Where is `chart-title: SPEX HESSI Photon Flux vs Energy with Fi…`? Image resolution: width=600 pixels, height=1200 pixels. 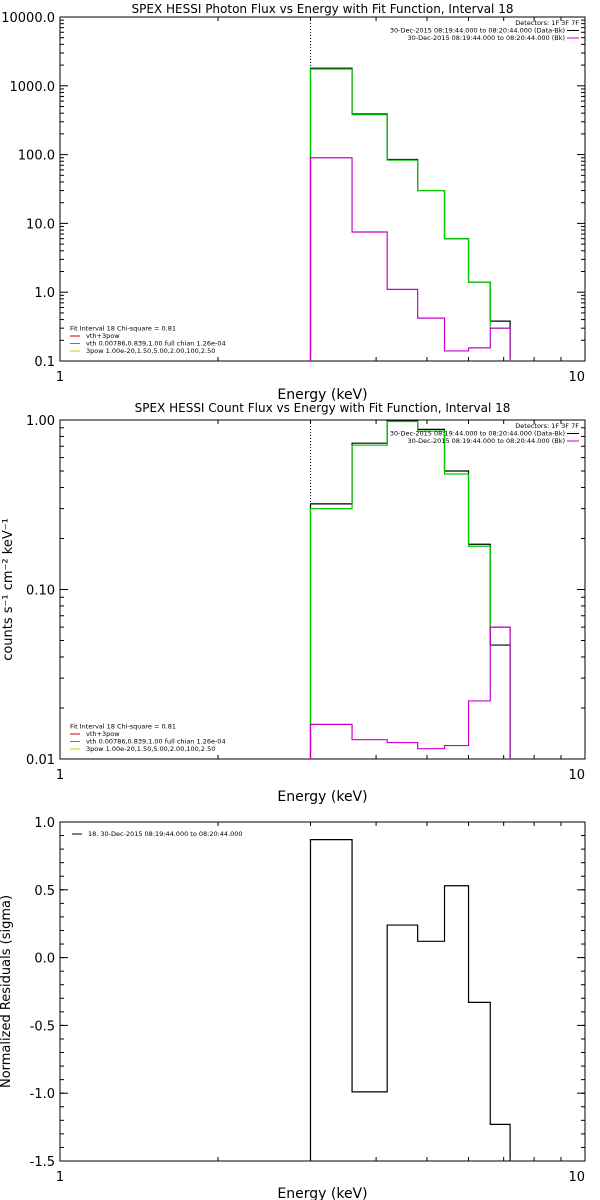
chart-title: SPEX HESSI Photon Flux vs Energy with Fi… is located at coordinates (323, 9).